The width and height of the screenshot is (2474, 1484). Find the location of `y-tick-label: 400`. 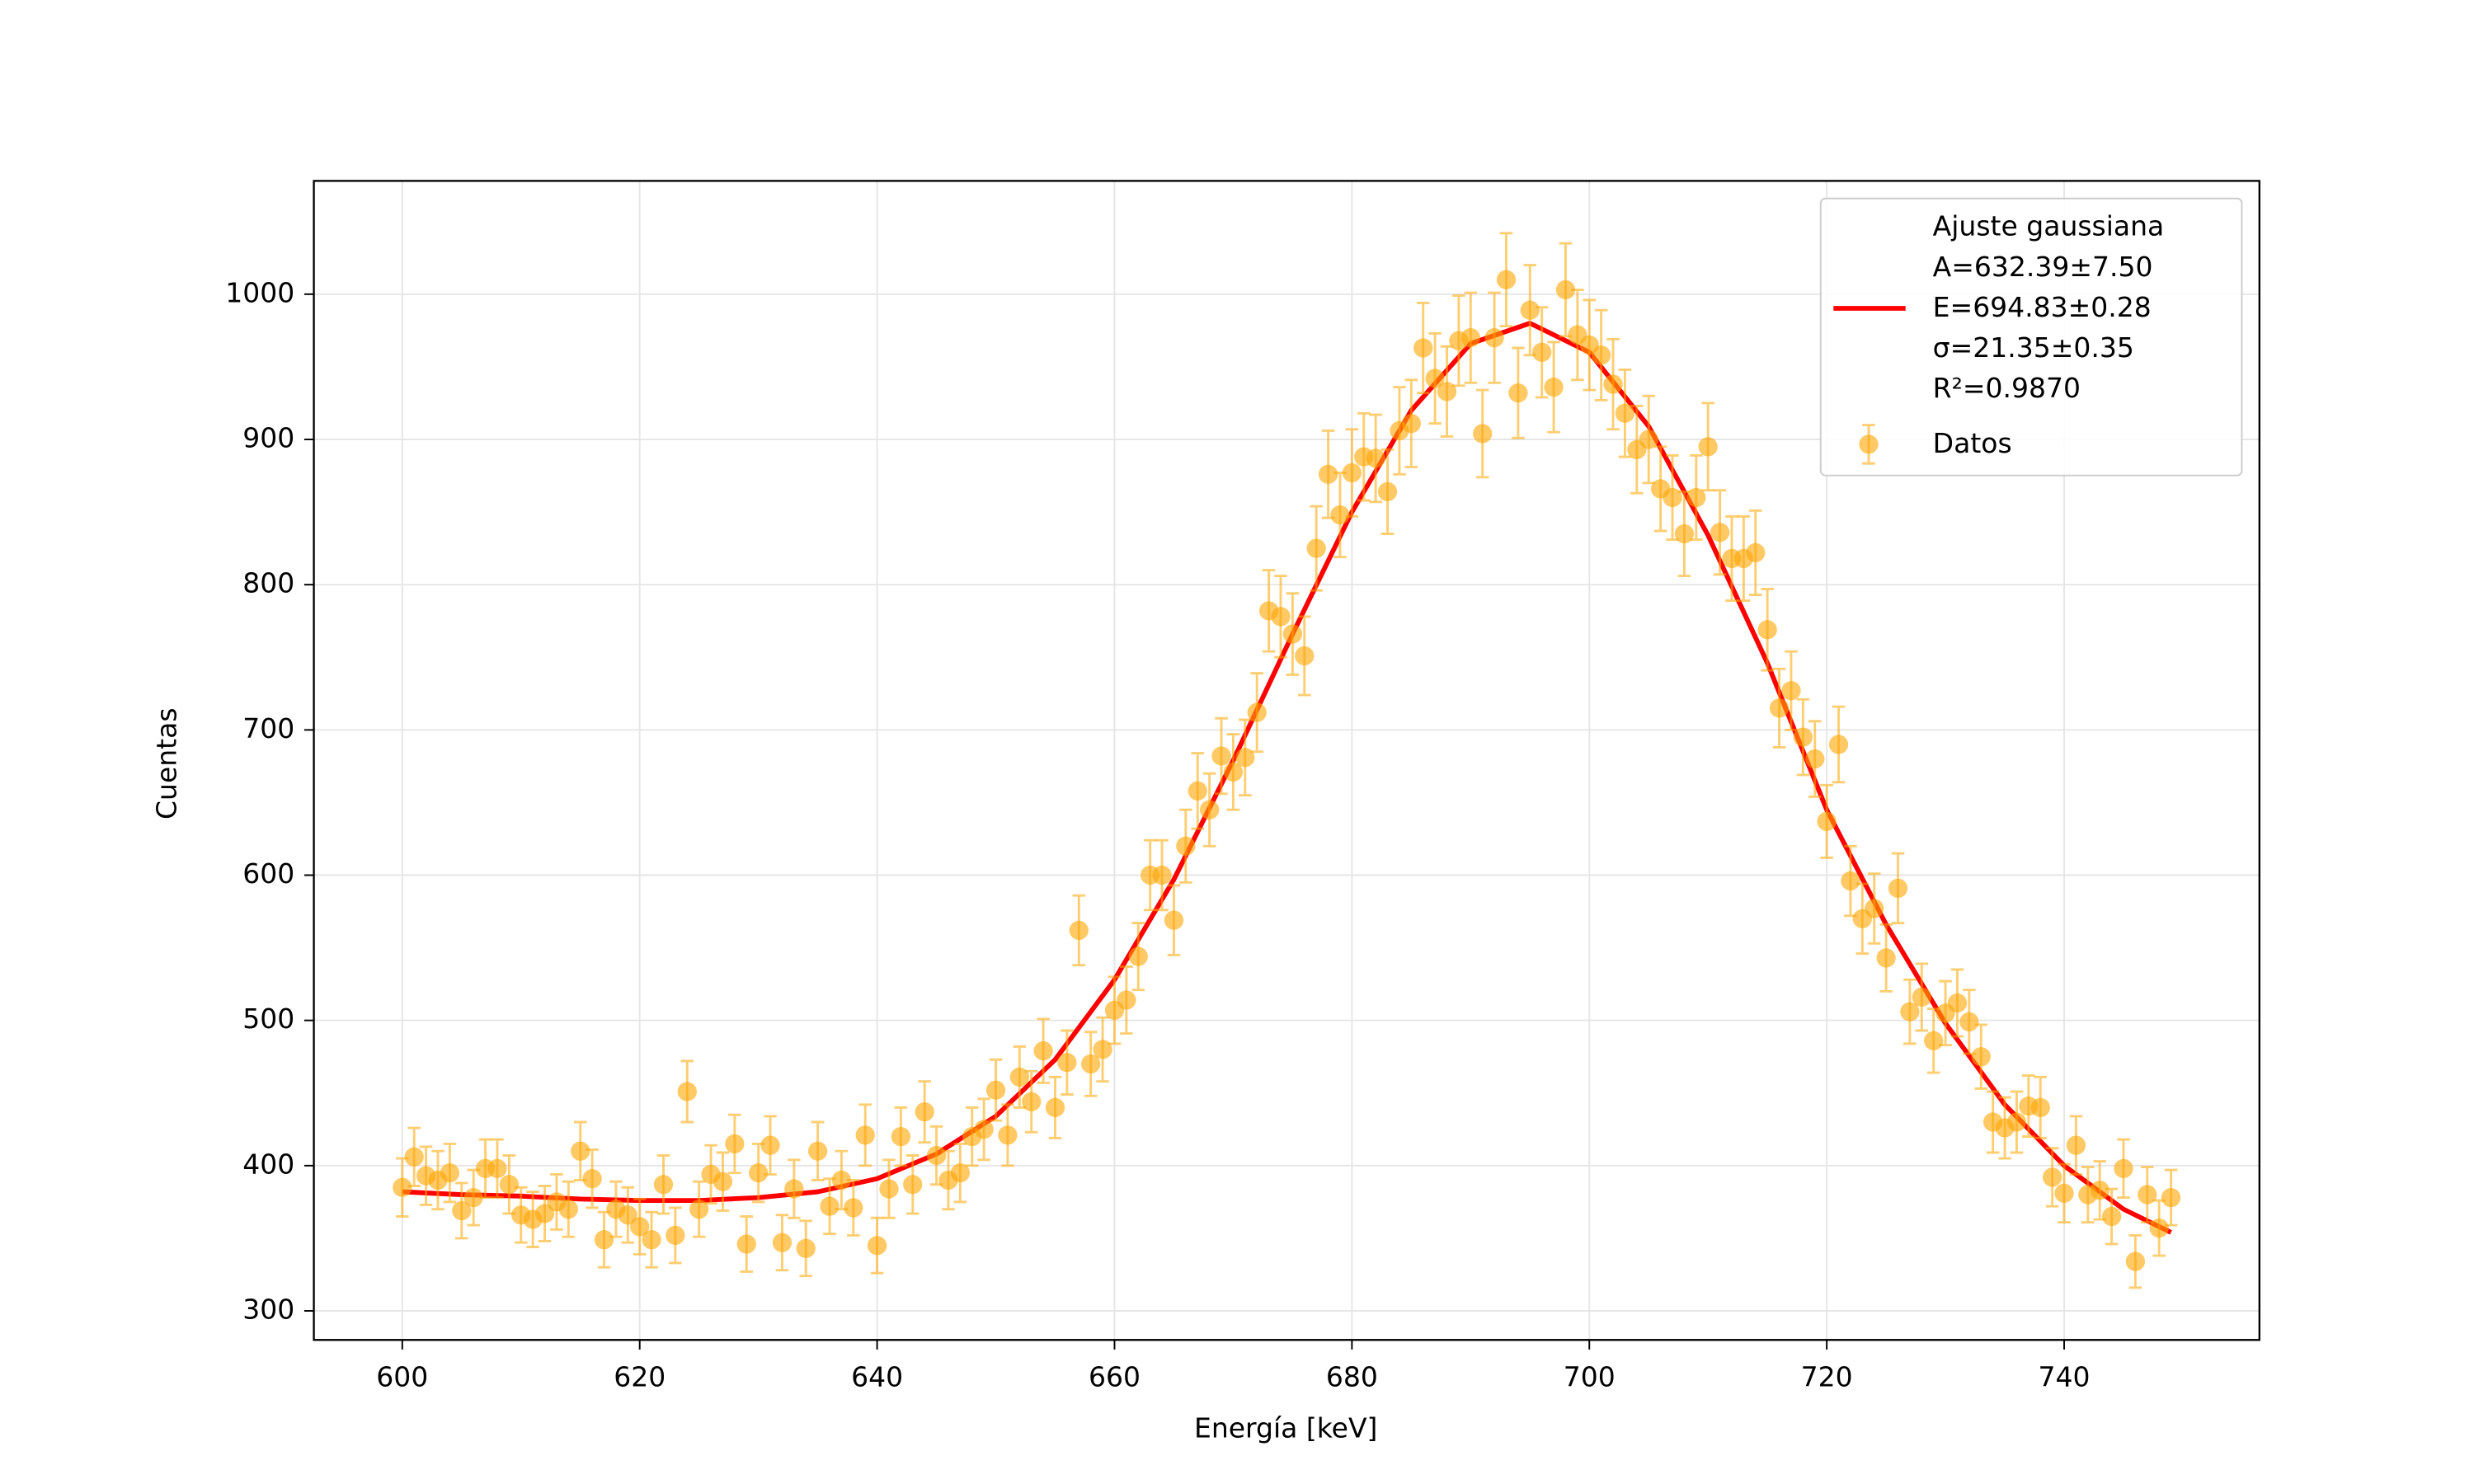

y-tick-label: 400 is located at coordinates (268, 1164).